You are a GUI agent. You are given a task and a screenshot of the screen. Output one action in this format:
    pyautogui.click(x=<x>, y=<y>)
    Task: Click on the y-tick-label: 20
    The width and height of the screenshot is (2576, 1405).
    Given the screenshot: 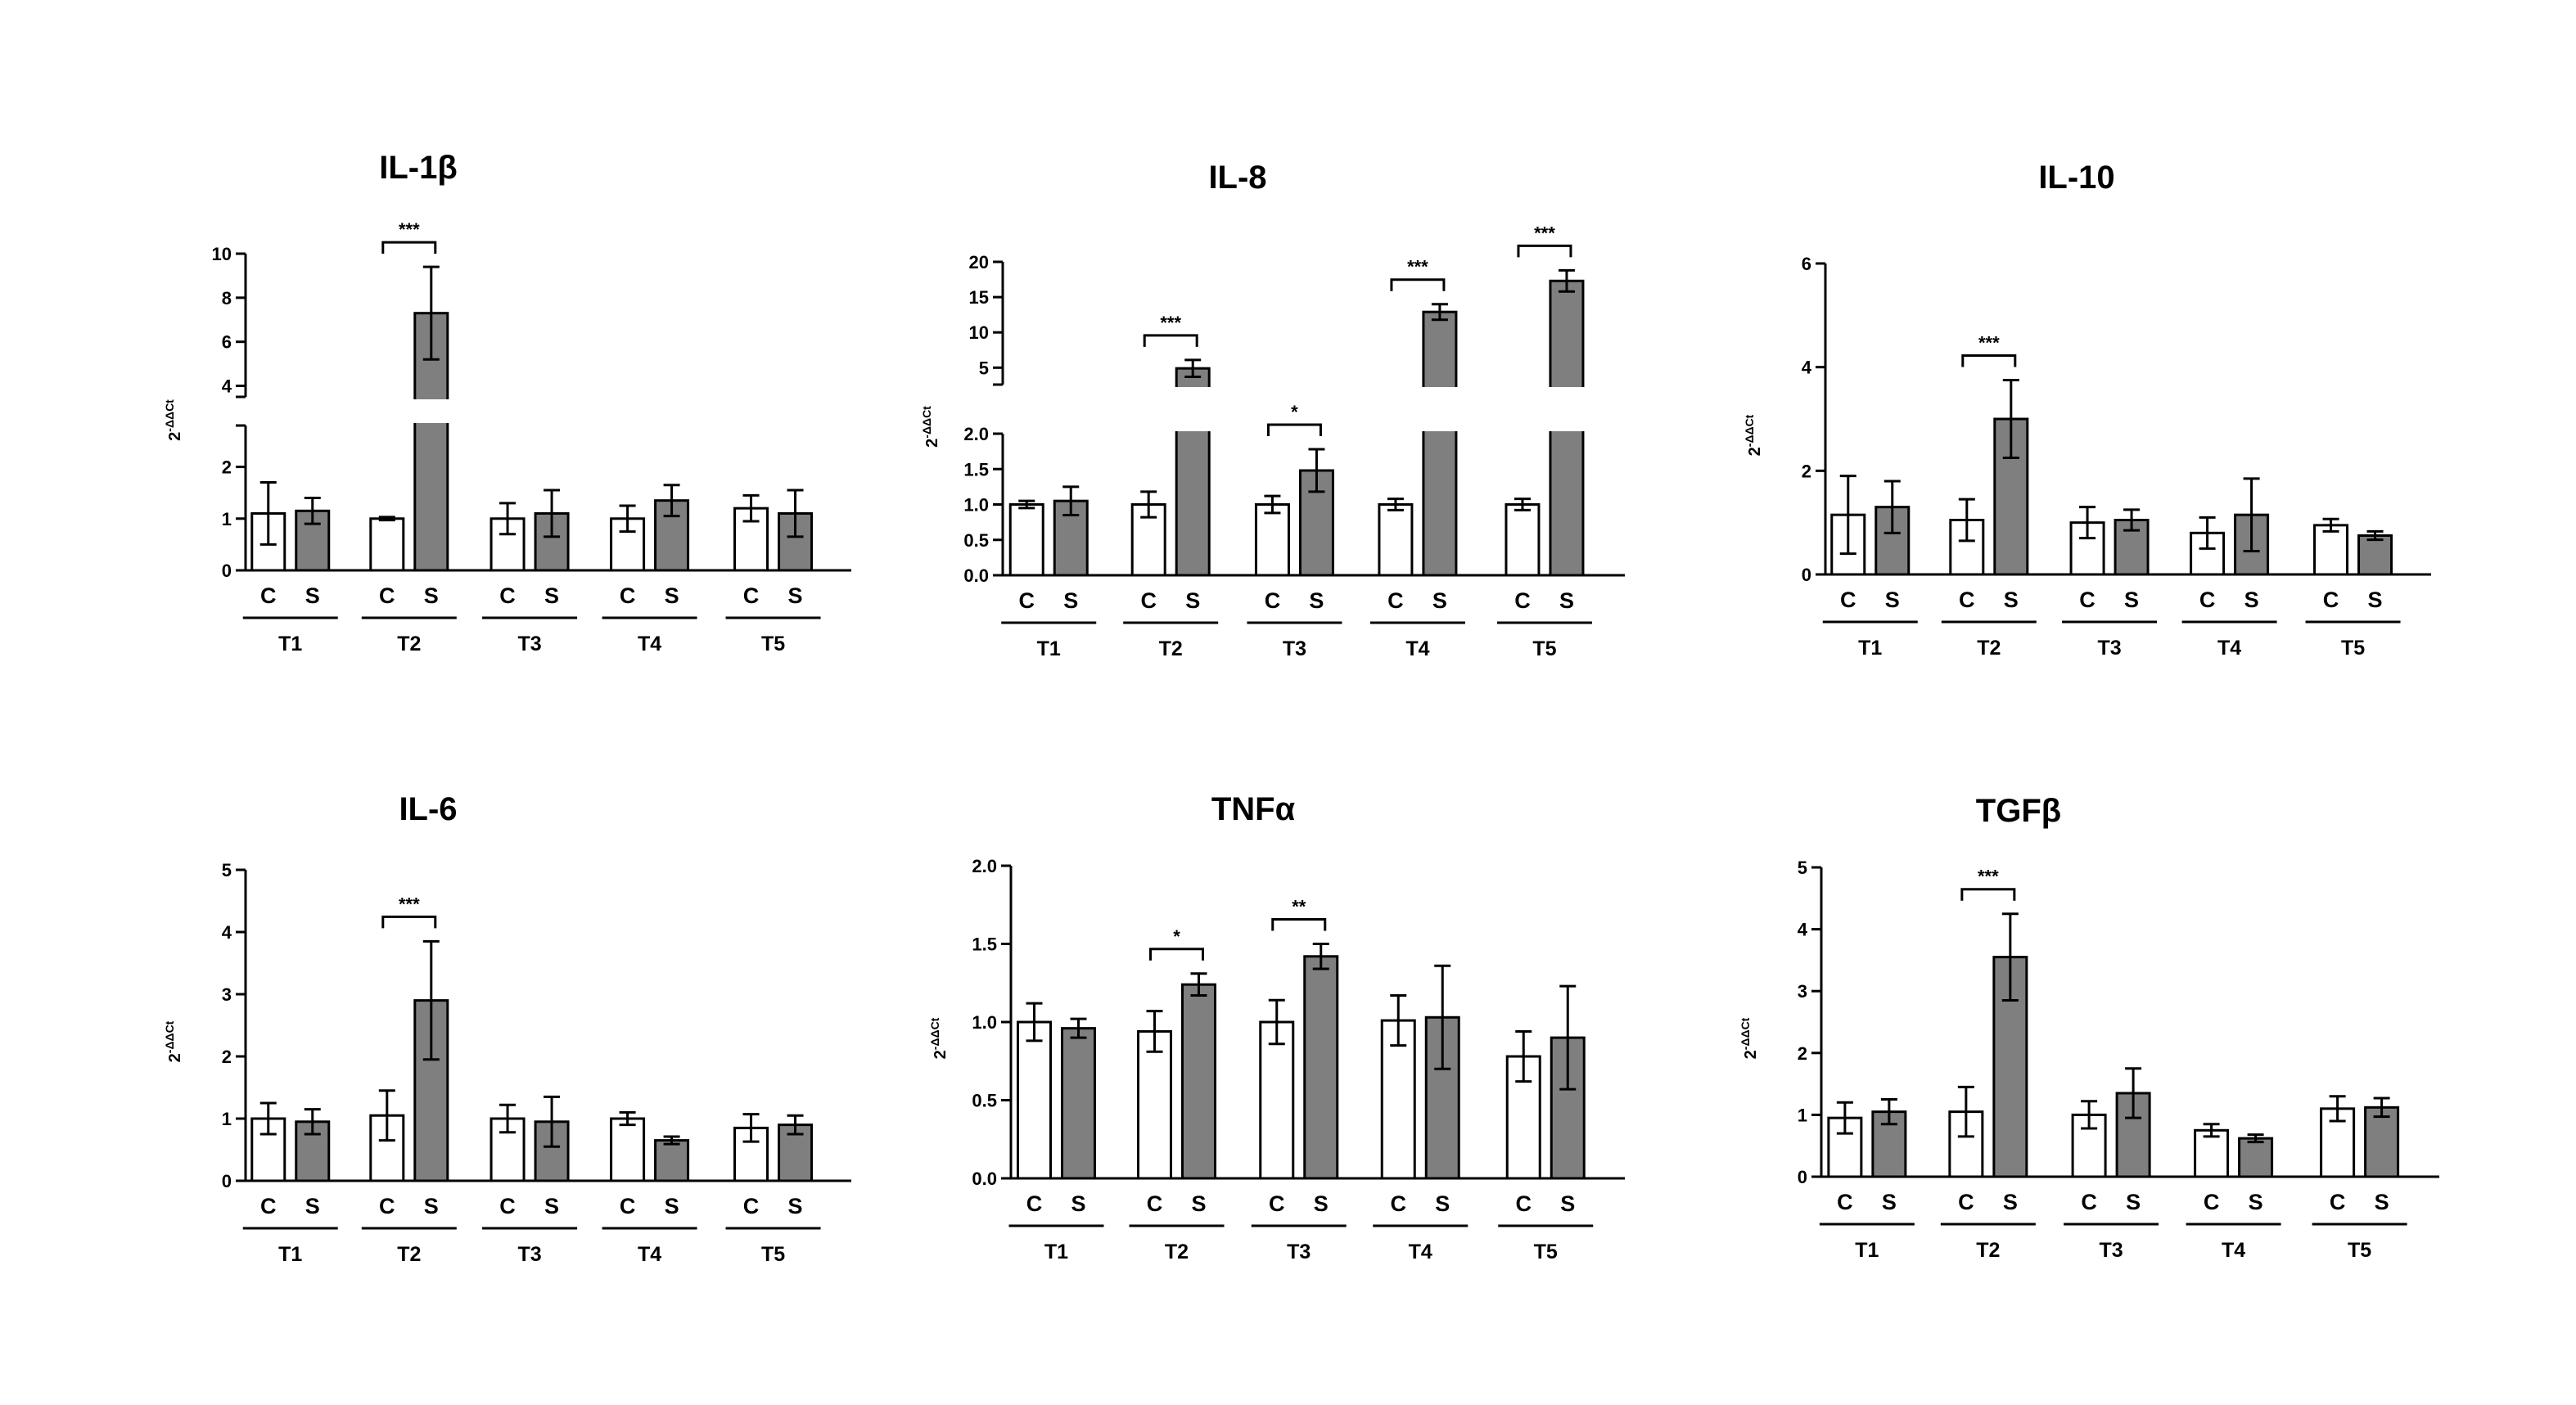 What is the action you would take?
    pyautogui.click(x=979, y=262)
    